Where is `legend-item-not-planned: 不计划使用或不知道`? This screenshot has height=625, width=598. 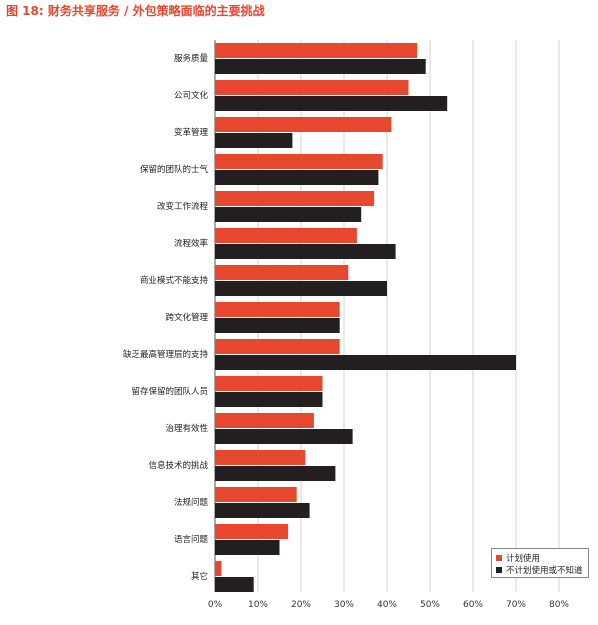 legend-item-not-planned: 不计划使用或不知道 is located at coordinates (542, 570).